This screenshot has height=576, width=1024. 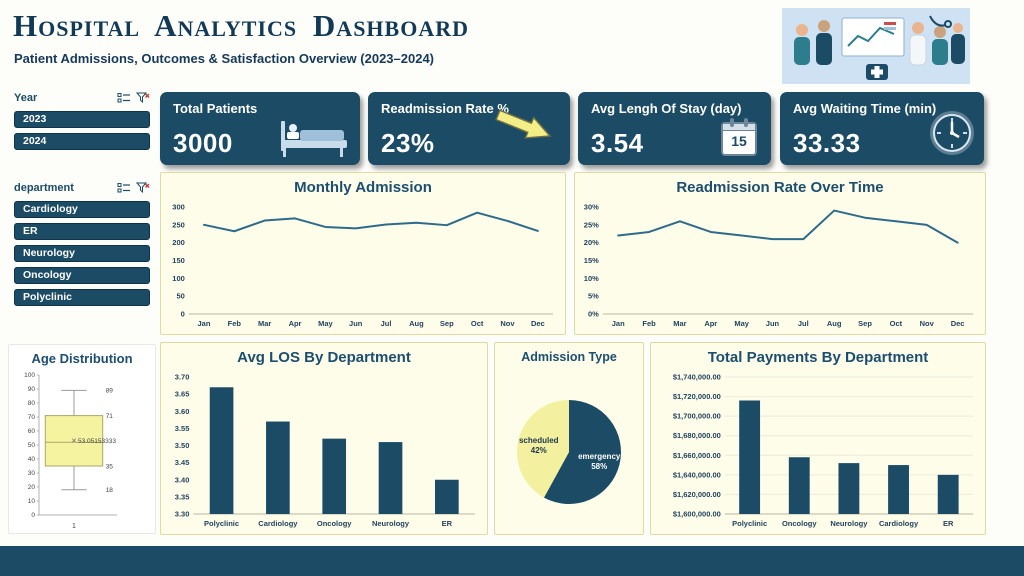 What do you see at coordinates (865, 323) in the screenshot?
I see `svg-text: Sep` at bounding box center [865, 323].